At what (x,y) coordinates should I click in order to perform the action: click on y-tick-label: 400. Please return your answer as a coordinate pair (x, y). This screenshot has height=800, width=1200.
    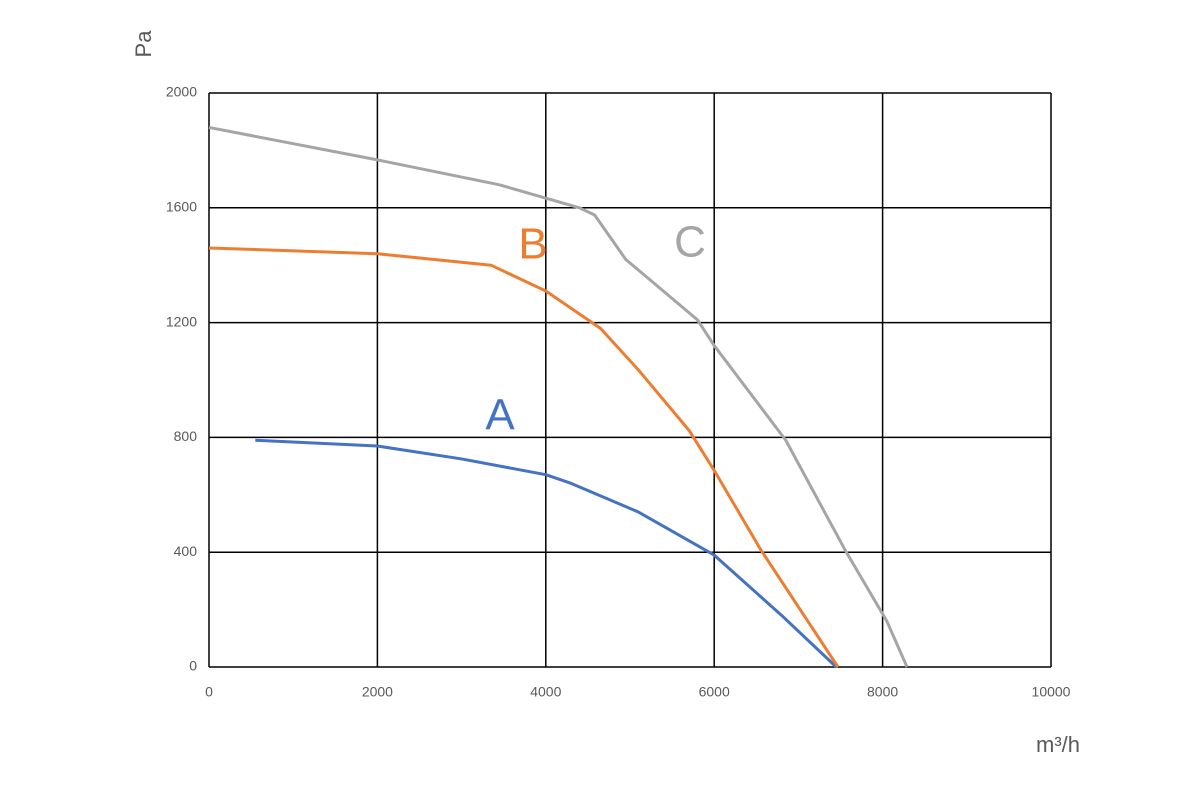
    Looking at the image, I should click on (186, 551).